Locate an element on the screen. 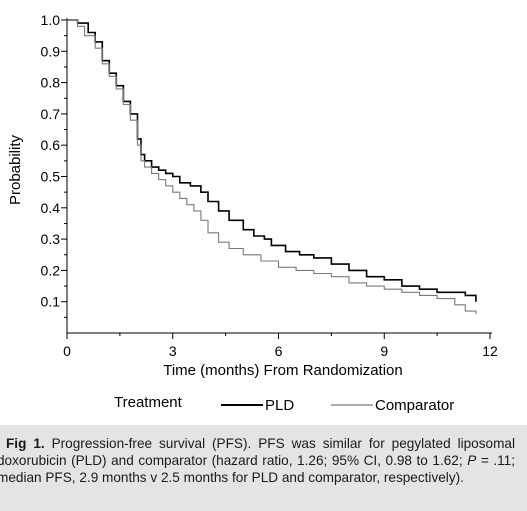 The image size is (527, 511). y-tick-label: 0.5 is located at coordinates (51, 177).